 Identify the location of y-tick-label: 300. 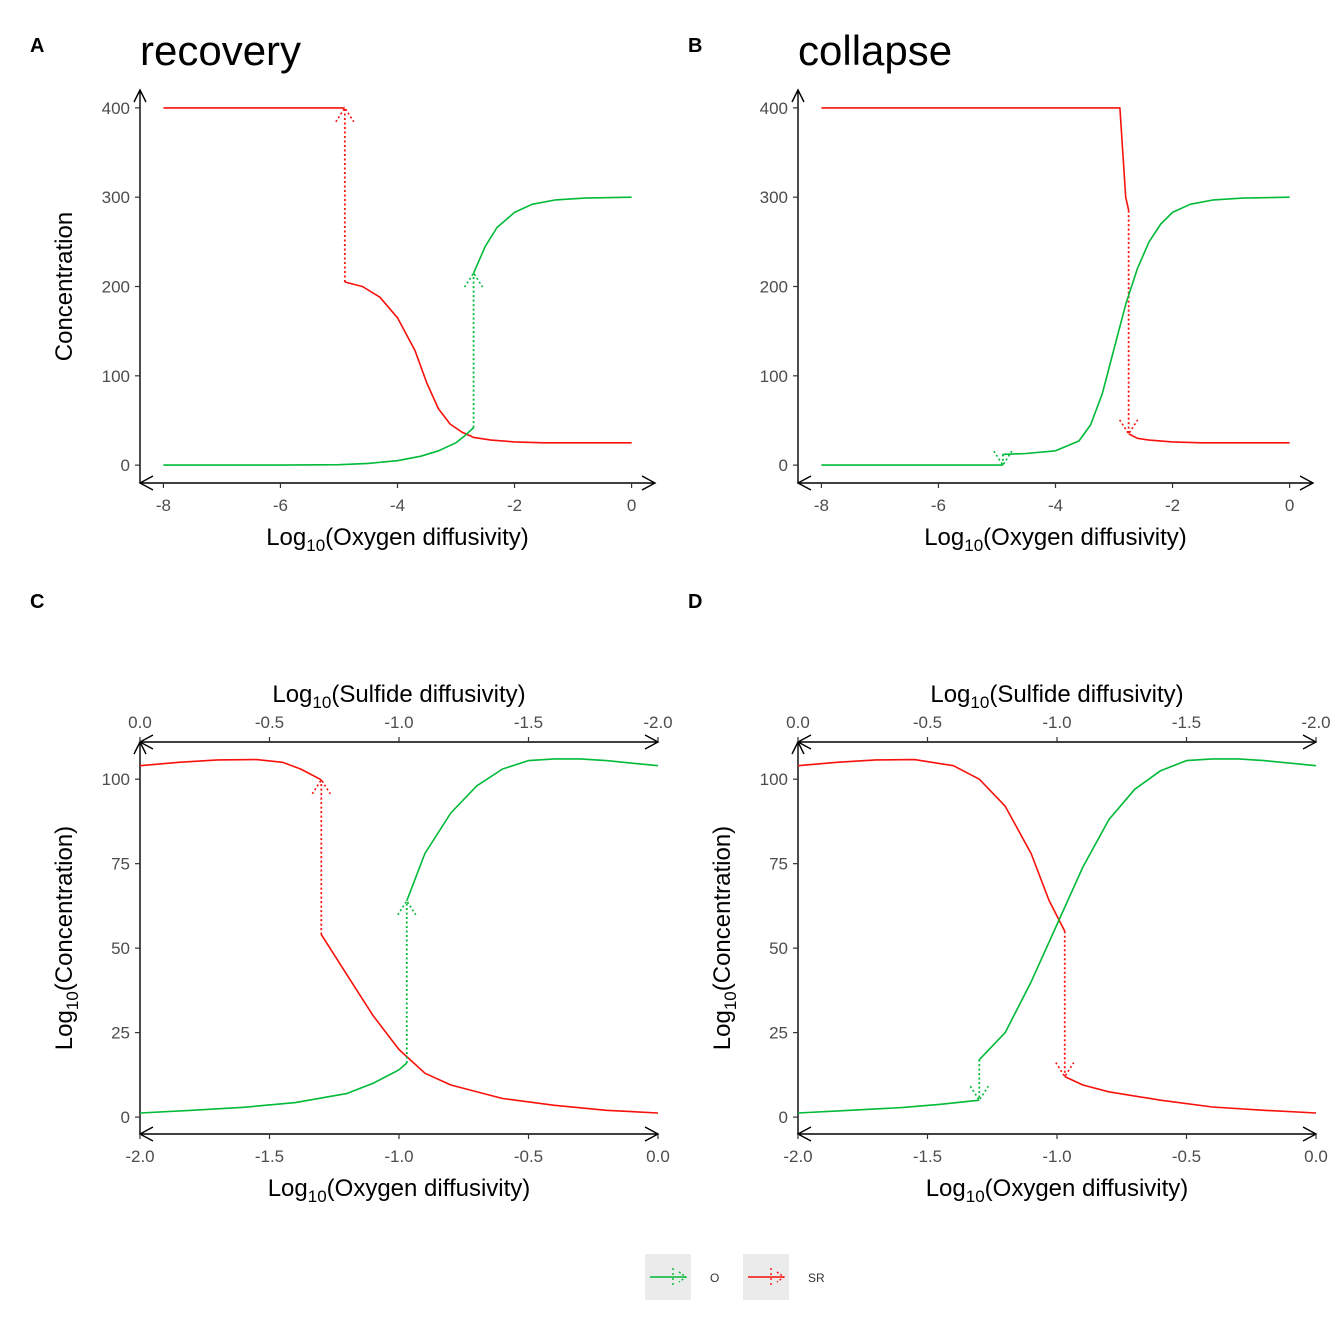
(116, 197).